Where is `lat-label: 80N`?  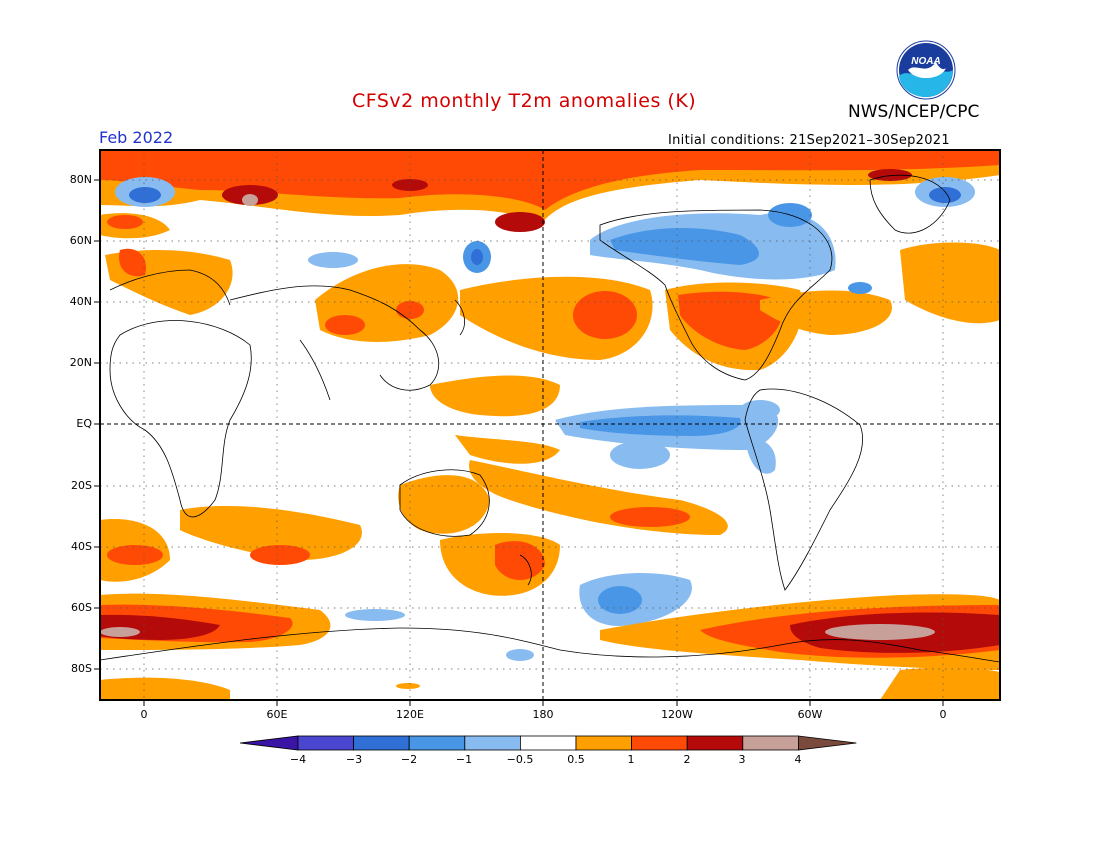 lat-label: 80N is located at coordinates (80, 179).